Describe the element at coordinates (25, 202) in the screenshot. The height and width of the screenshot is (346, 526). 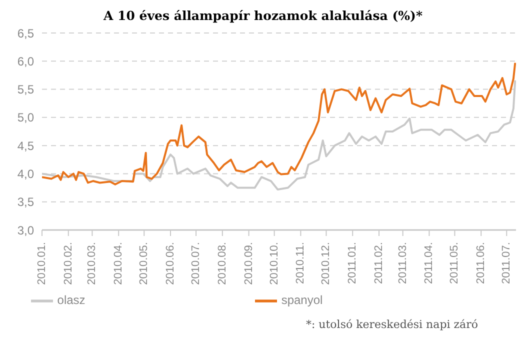
I see `y-tick-label: 3,5` at that location.